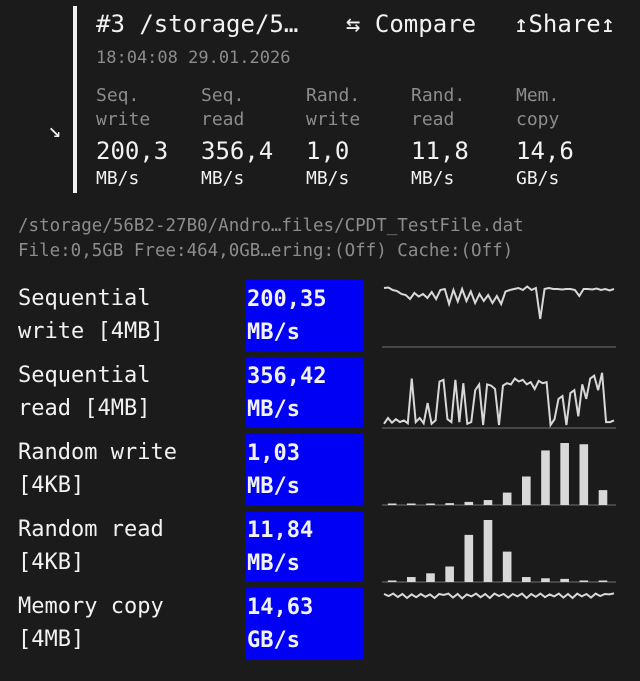 The height and width of the screenshot is (681, 640). I want to click on summary-column: Mem. copy 14,6 GB/s, so click(566, 137).